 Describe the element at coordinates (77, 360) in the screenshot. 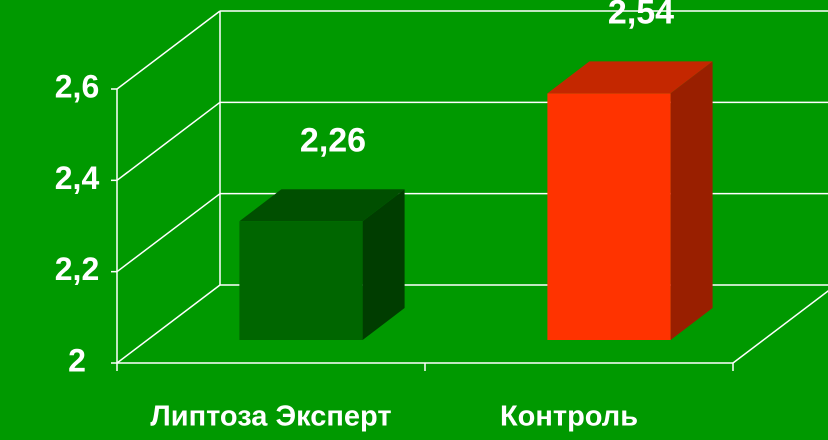

I see `y-tick-label: 2` at that location.